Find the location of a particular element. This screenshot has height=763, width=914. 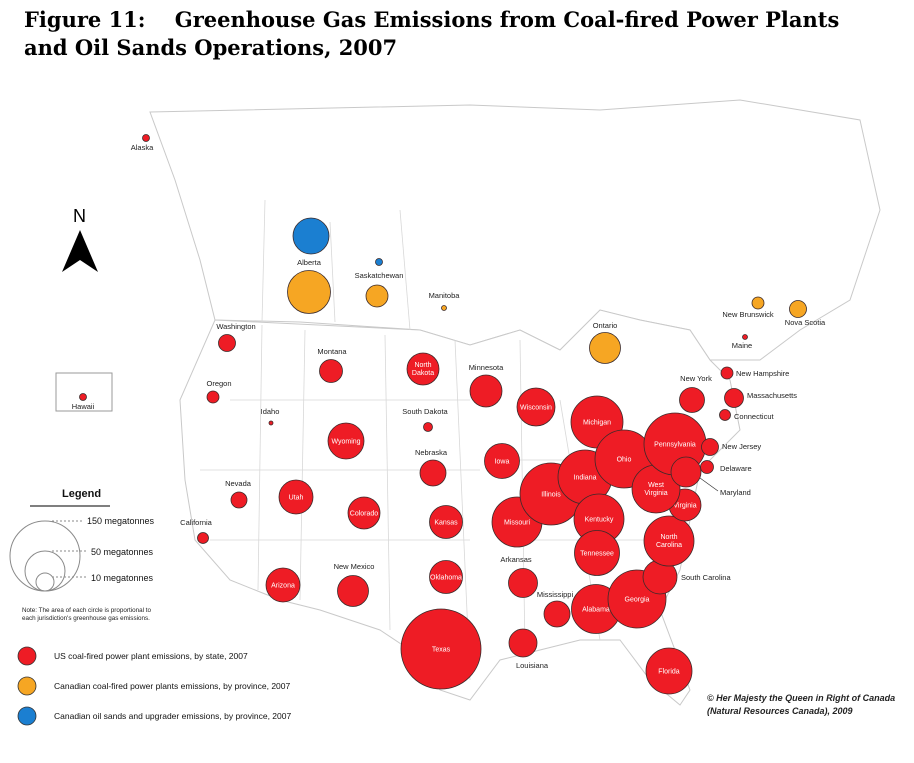

utah-label: Utah is located at coordinates (296, 498).